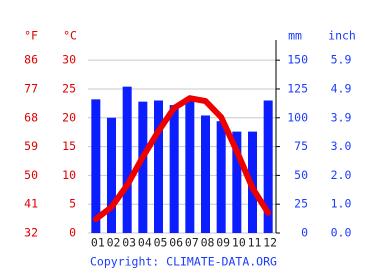 This screenshot has height=273, width=365. What do you see at coordinates (31, 88) in the screenshot?
I see `y-alt-tick-label: 77` at bounding box center [31, 88].